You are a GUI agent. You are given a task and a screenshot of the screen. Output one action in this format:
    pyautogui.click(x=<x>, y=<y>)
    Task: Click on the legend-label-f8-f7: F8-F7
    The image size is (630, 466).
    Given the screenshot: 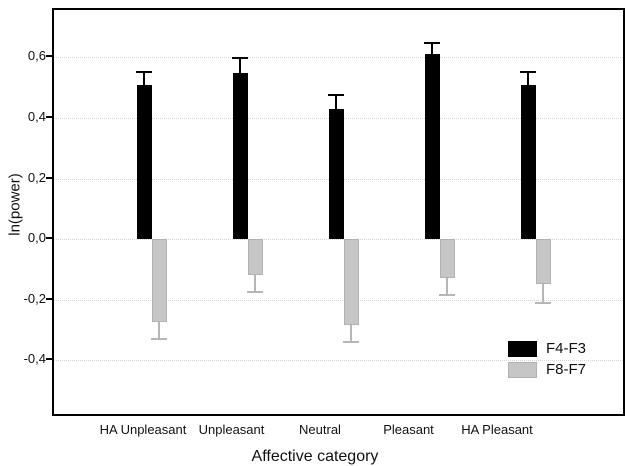 What is the action you would take?
    pyautogui.click(x=566, y=369)
    